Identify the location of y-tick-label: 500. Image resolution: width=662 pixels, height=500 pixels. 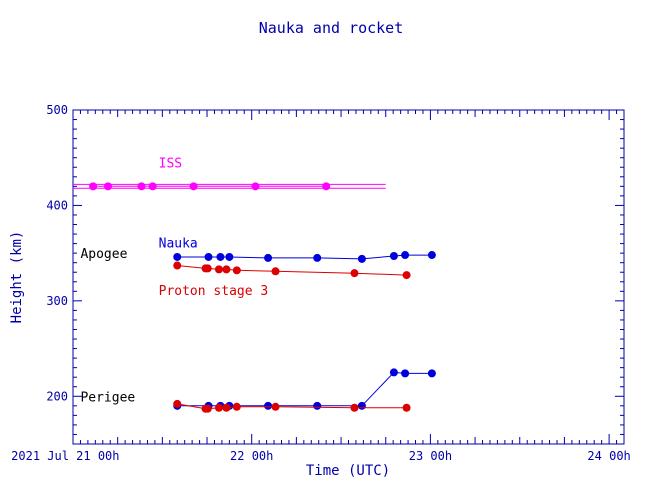
(57, 110).